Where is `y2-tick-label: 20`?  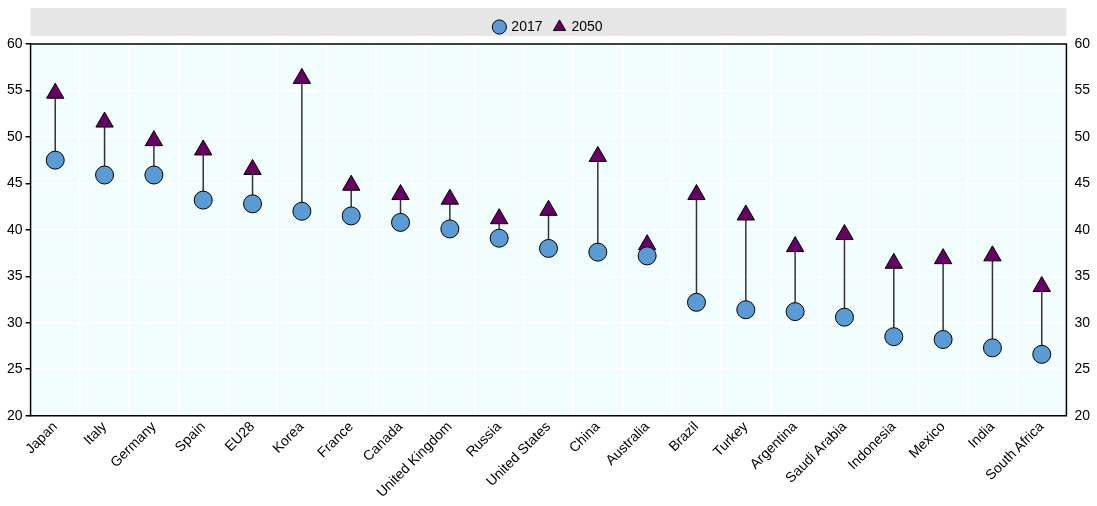 y2-tick-label: 20 is located at coordinates (1082, 414).